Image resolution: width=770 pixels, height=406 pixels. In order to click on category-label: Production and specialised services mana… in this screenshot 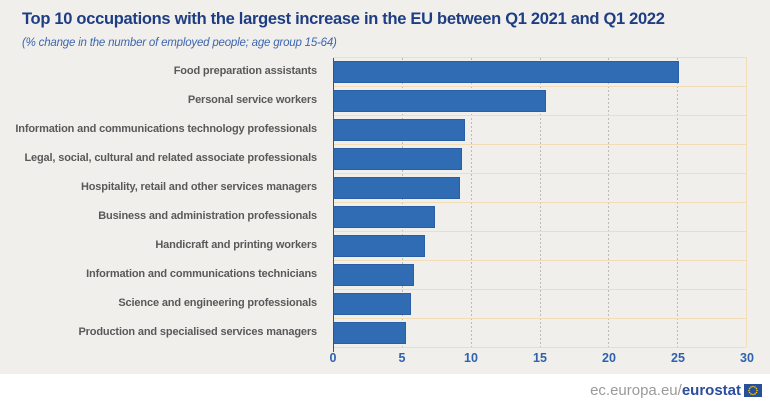, I will do `click(197, 332)`.